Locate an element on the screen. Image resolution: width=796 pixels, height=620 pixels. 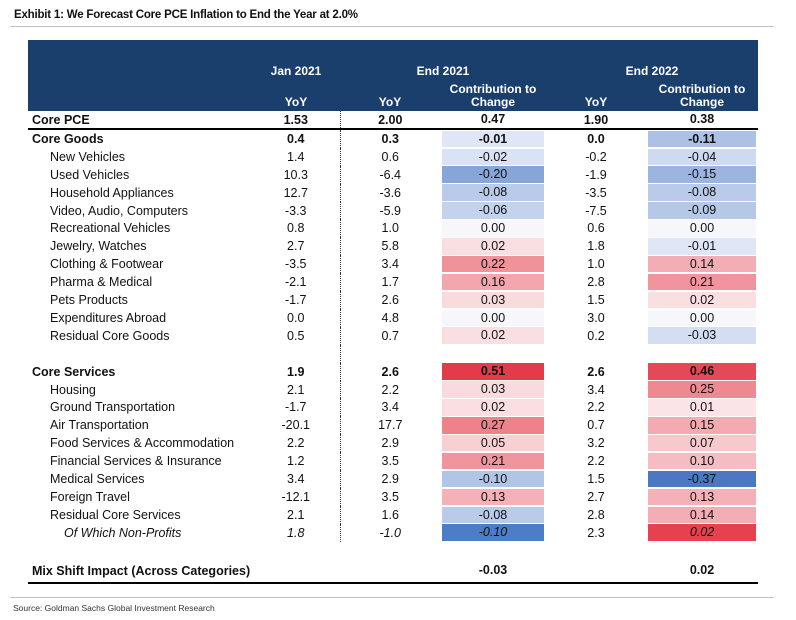
yoy-2022: -1.9 is located at coordinates (596, 174).